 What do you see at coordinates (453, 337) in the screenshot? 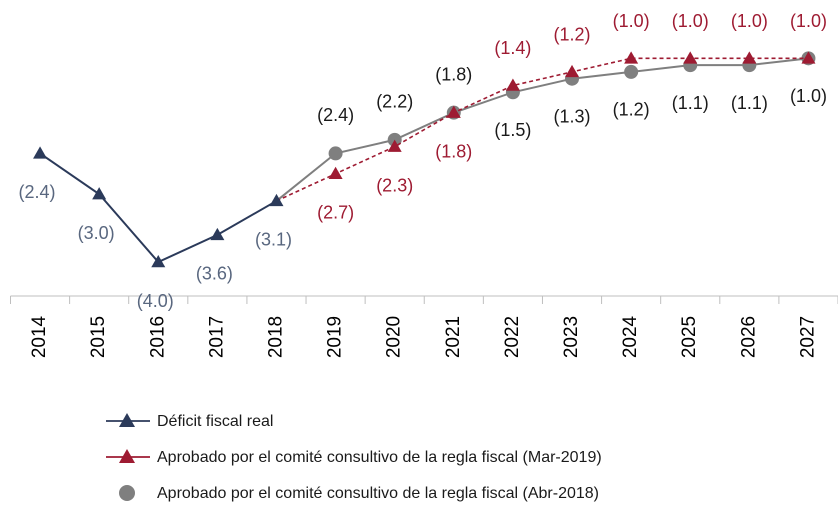
I see `x-tick-label: 2021` at bounding box center [453, 337].